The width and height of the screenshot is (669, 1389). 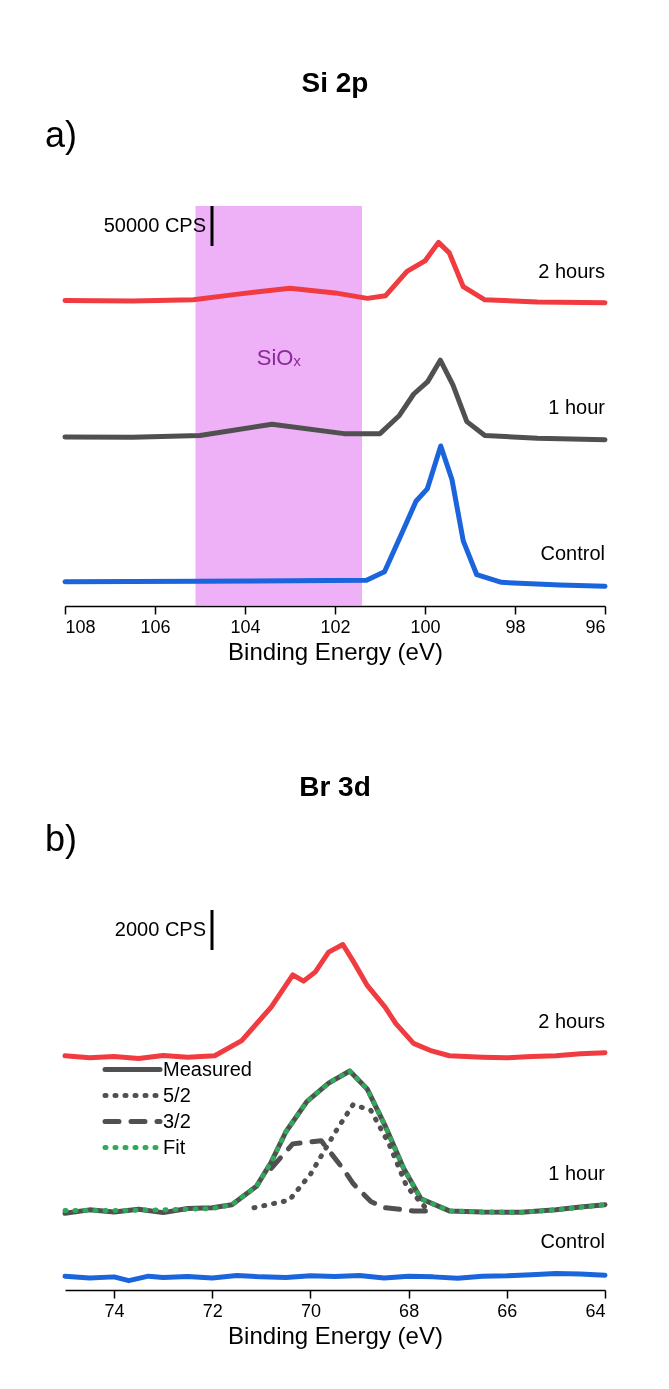 What do you see at coordinates (114, 1310) in the screenshot?
I see `x-tick-label: 74` at bounding box center [114, 1310].